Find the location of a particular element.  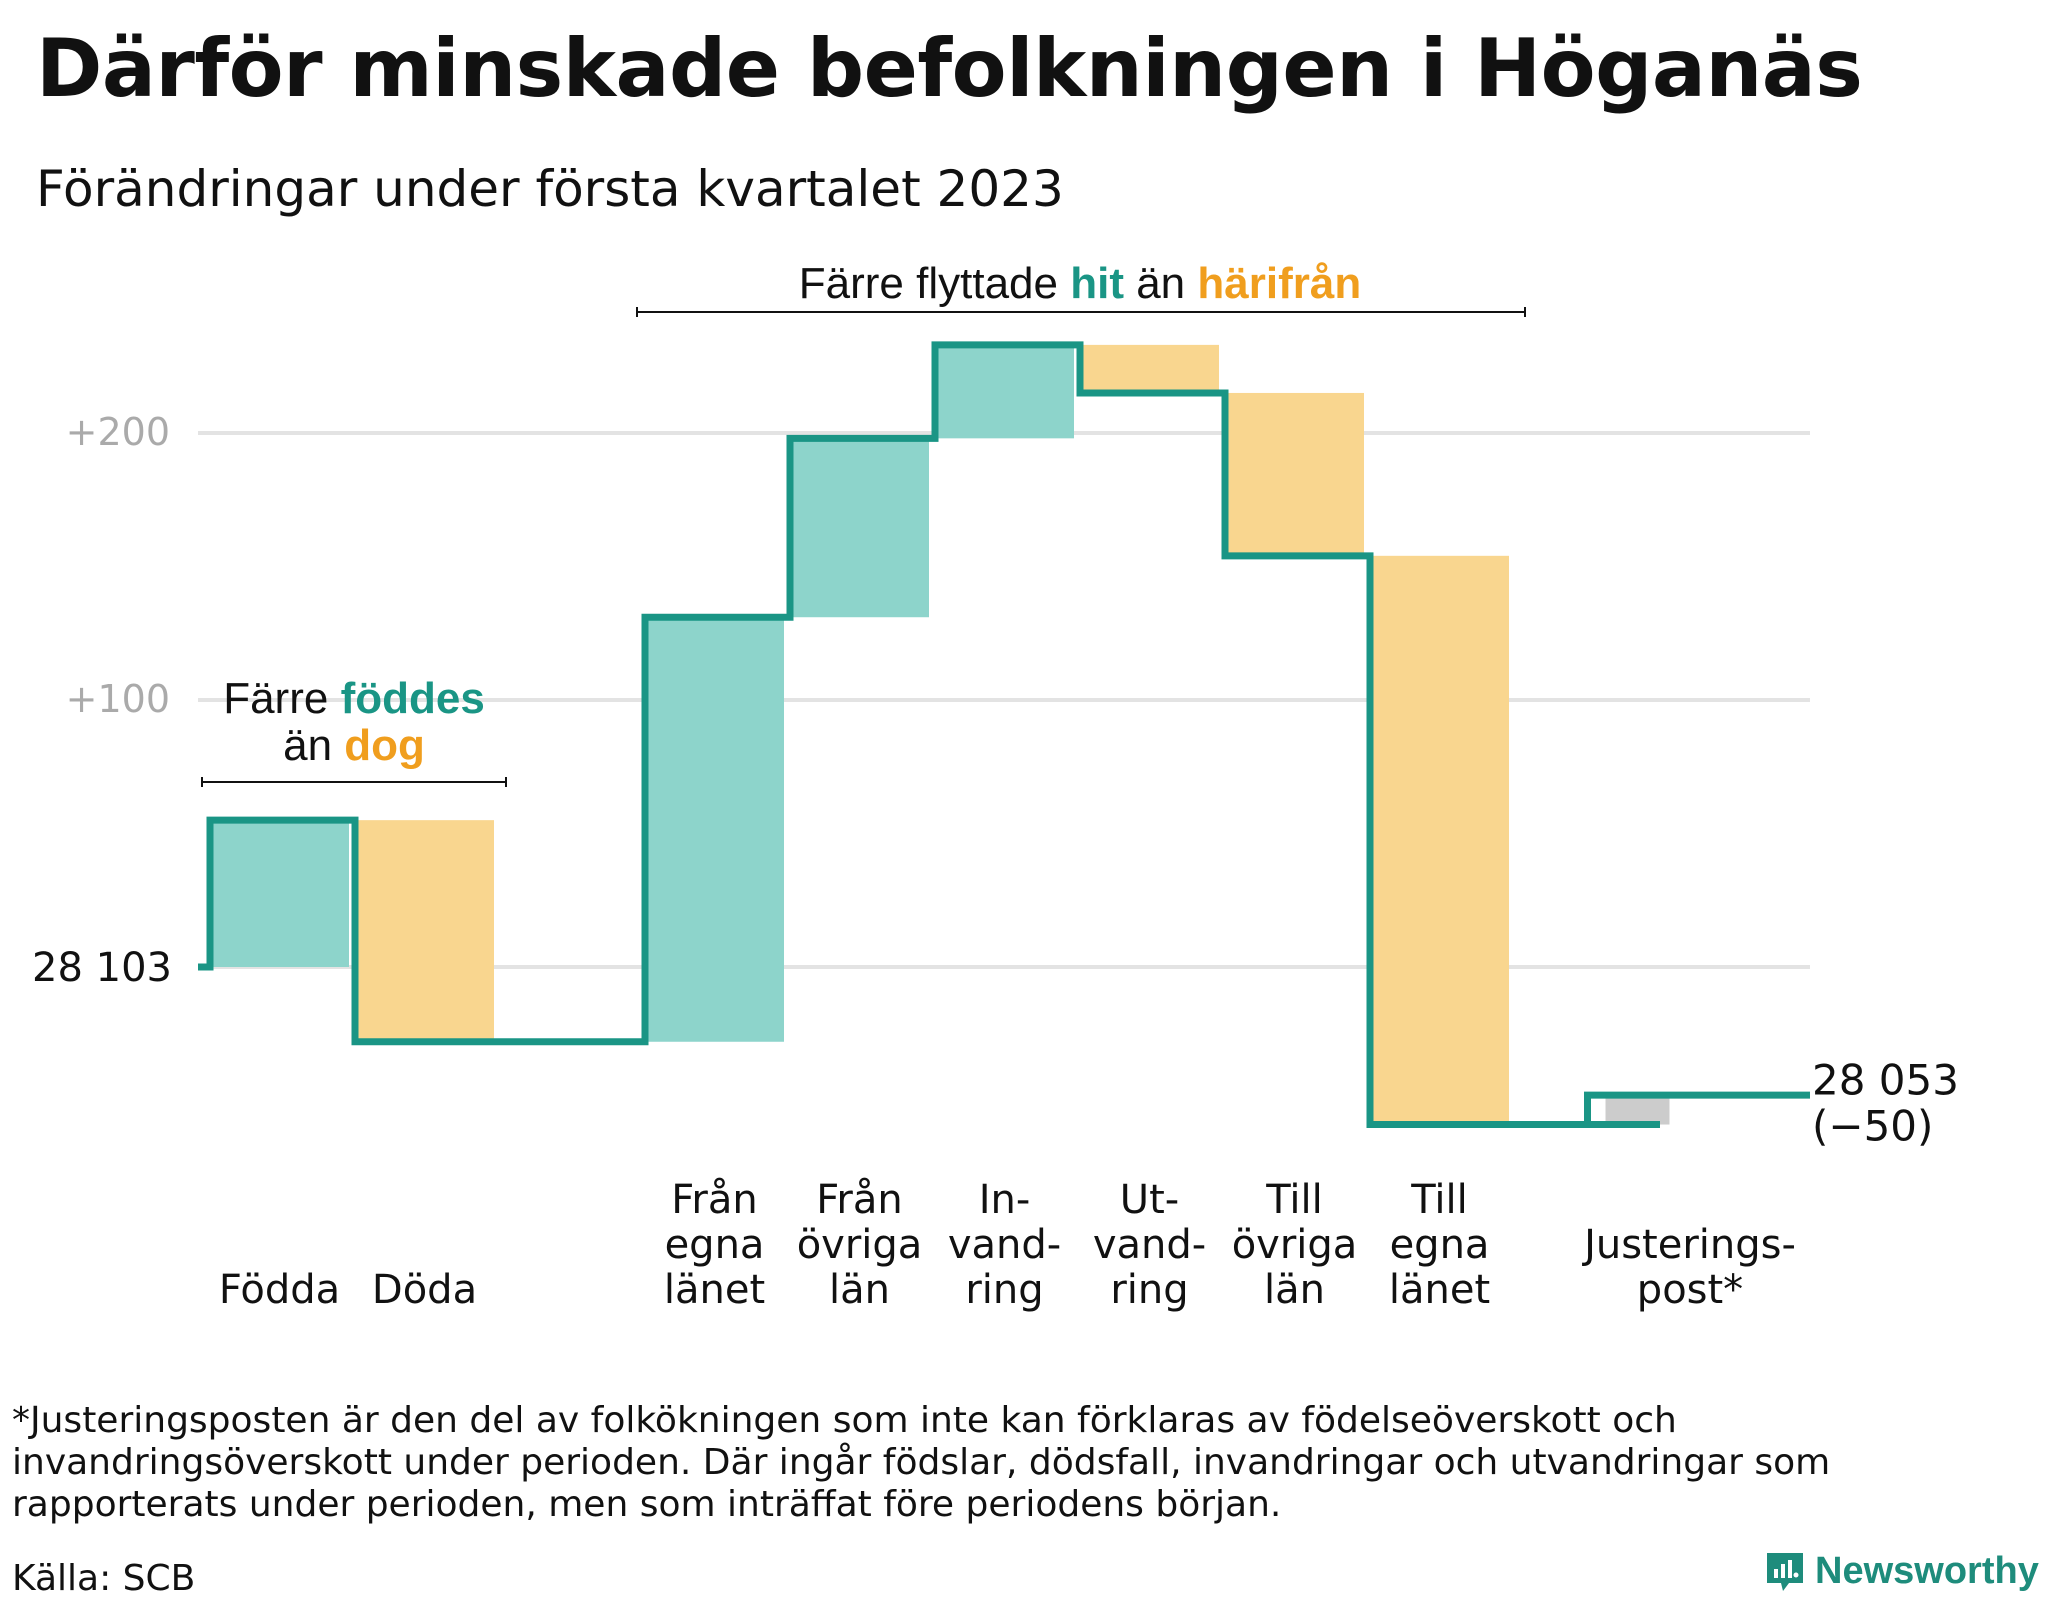

category-label: Födda is located at coordinates (279, 1290).